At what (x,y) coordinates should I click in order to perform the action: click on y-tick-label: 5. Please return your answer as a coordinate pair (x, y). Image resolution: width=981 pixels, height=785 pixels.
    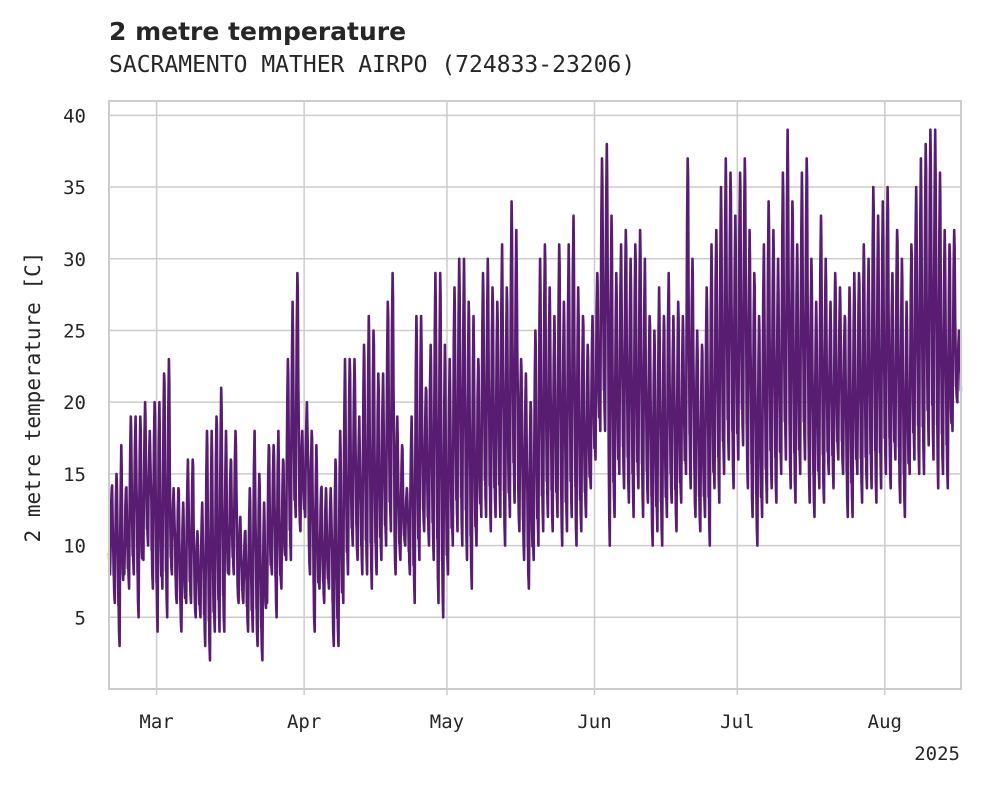
    Looking at the image, I should click on (80, 618).